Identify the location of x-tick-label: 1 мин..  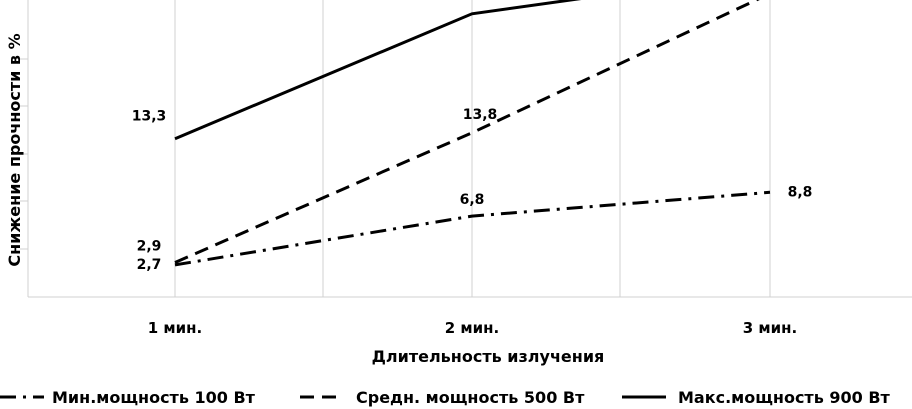
(175, 328).